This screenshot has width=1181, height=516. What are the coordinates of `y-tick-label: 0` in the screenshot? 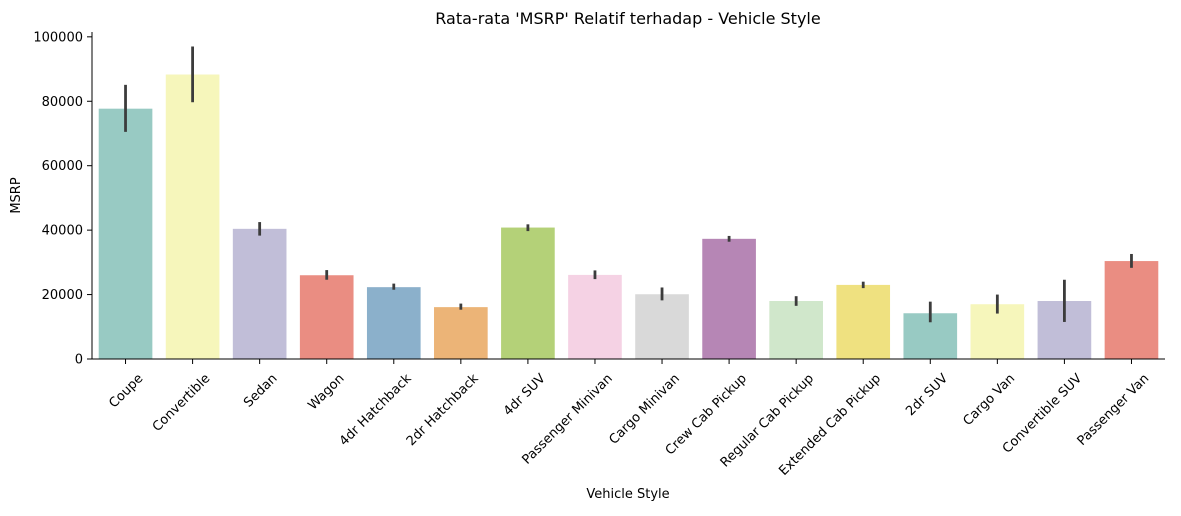 It's located at (79, 360).